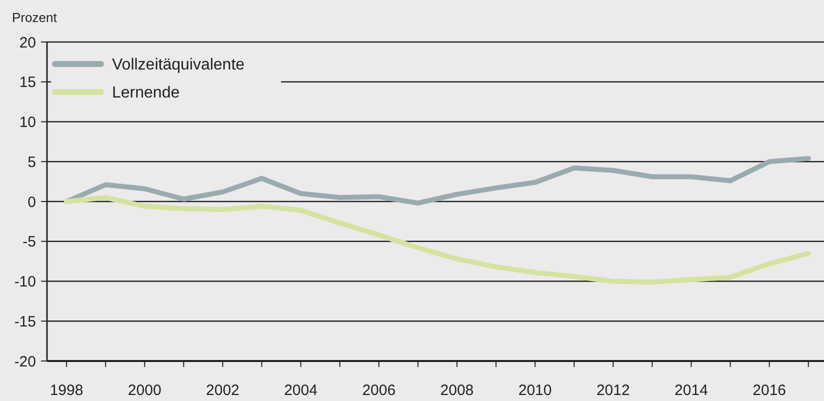 The width and height of the screenshot is (824, 401). Describe the element at coordinates (223, 390) in the screenshot. I see `x-tick-label: 2002` at that location.